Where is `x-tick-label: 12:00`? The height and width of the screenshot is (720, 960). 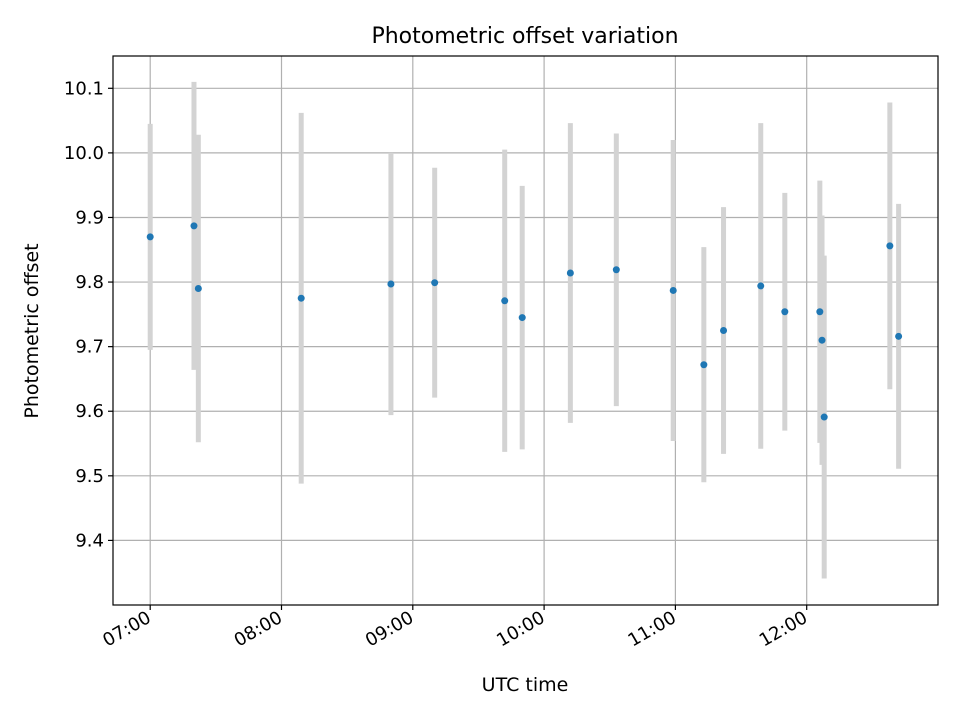
x-tick-label: 12:00 is located at coordinates (783, 629).